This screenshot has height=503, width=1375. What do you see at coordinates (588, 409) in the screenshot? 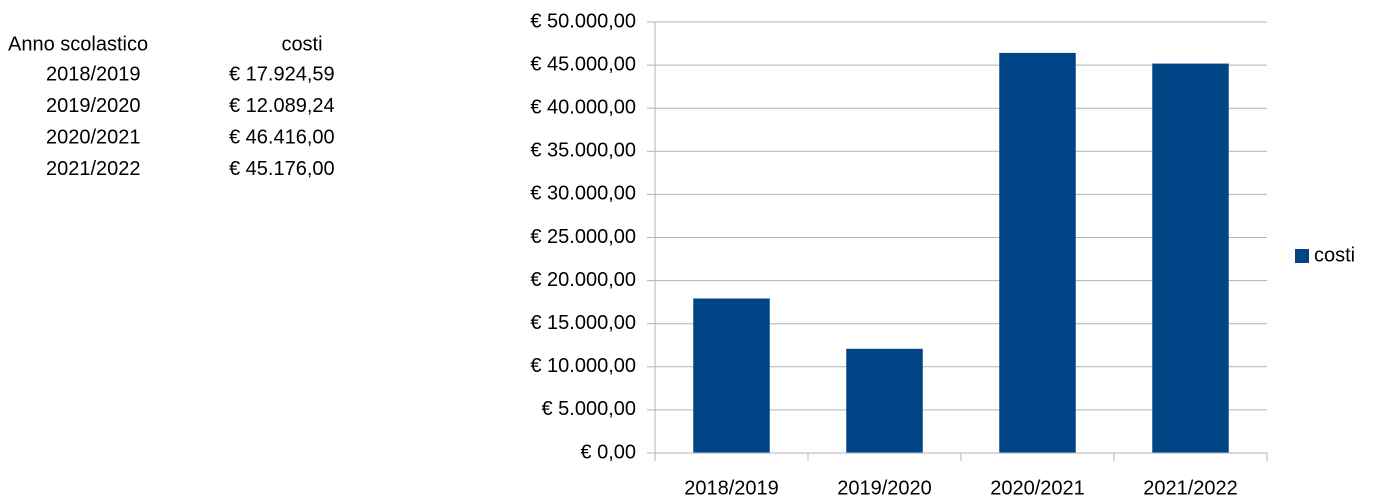
I see `y-tick-label: € 5.000,00` at bounding box center [588, 409].